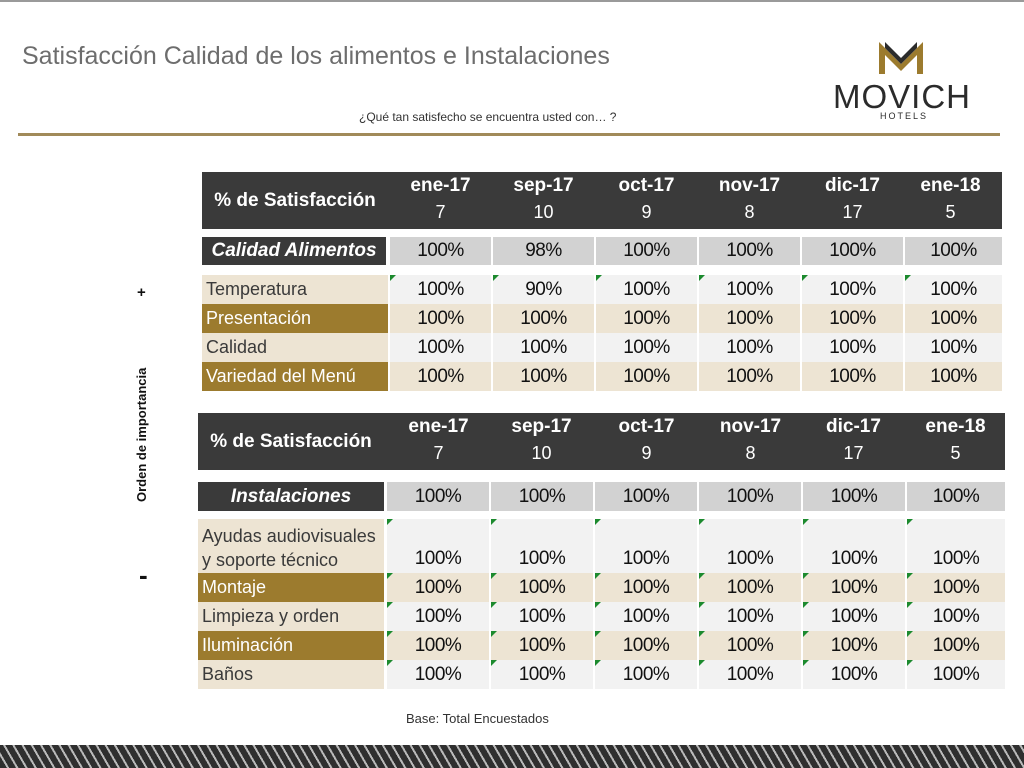  Describe the element at coordinates (902, 96) in the screenshot. I see `logo-brand: MOVICH` at that location.